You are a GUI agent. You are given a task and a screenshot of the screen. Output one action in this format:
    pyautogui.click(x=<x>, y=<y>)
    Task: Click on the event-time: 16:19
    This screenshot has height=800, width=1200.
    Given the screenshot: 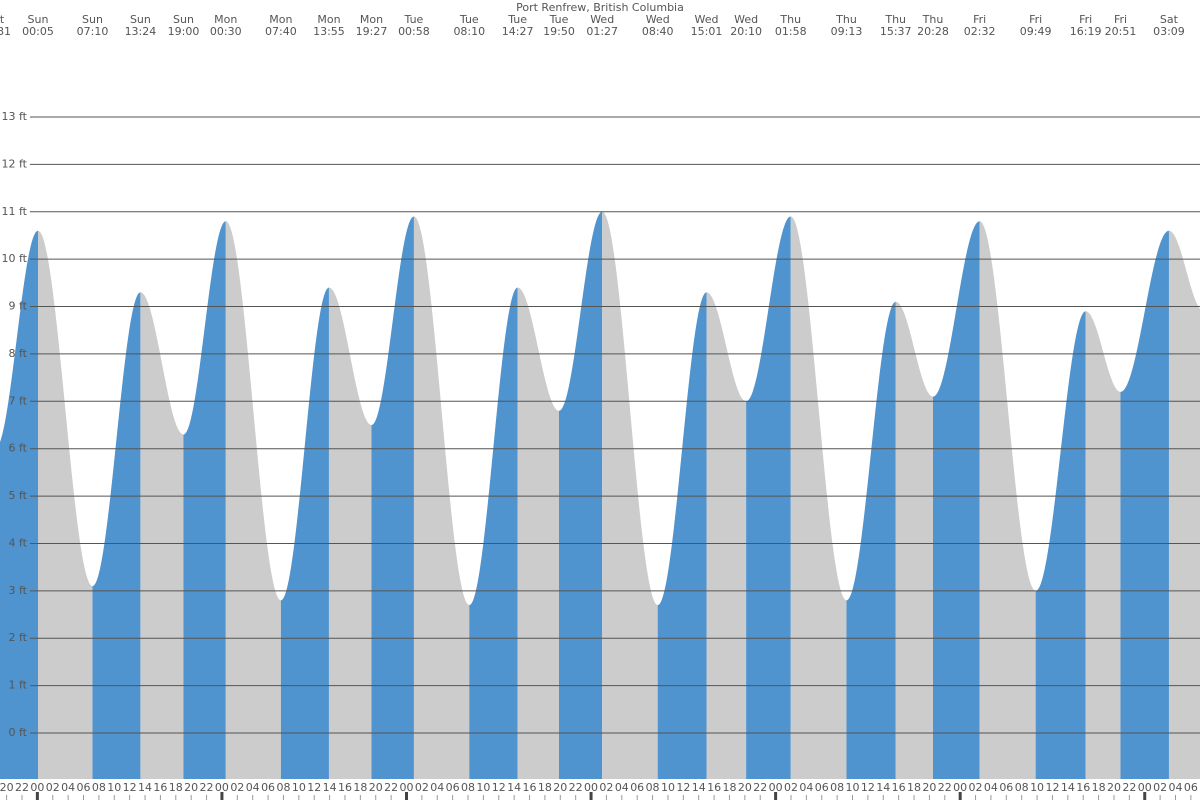 What is the action you would take?
    pyautogui.click(x=1086, y=31)
    